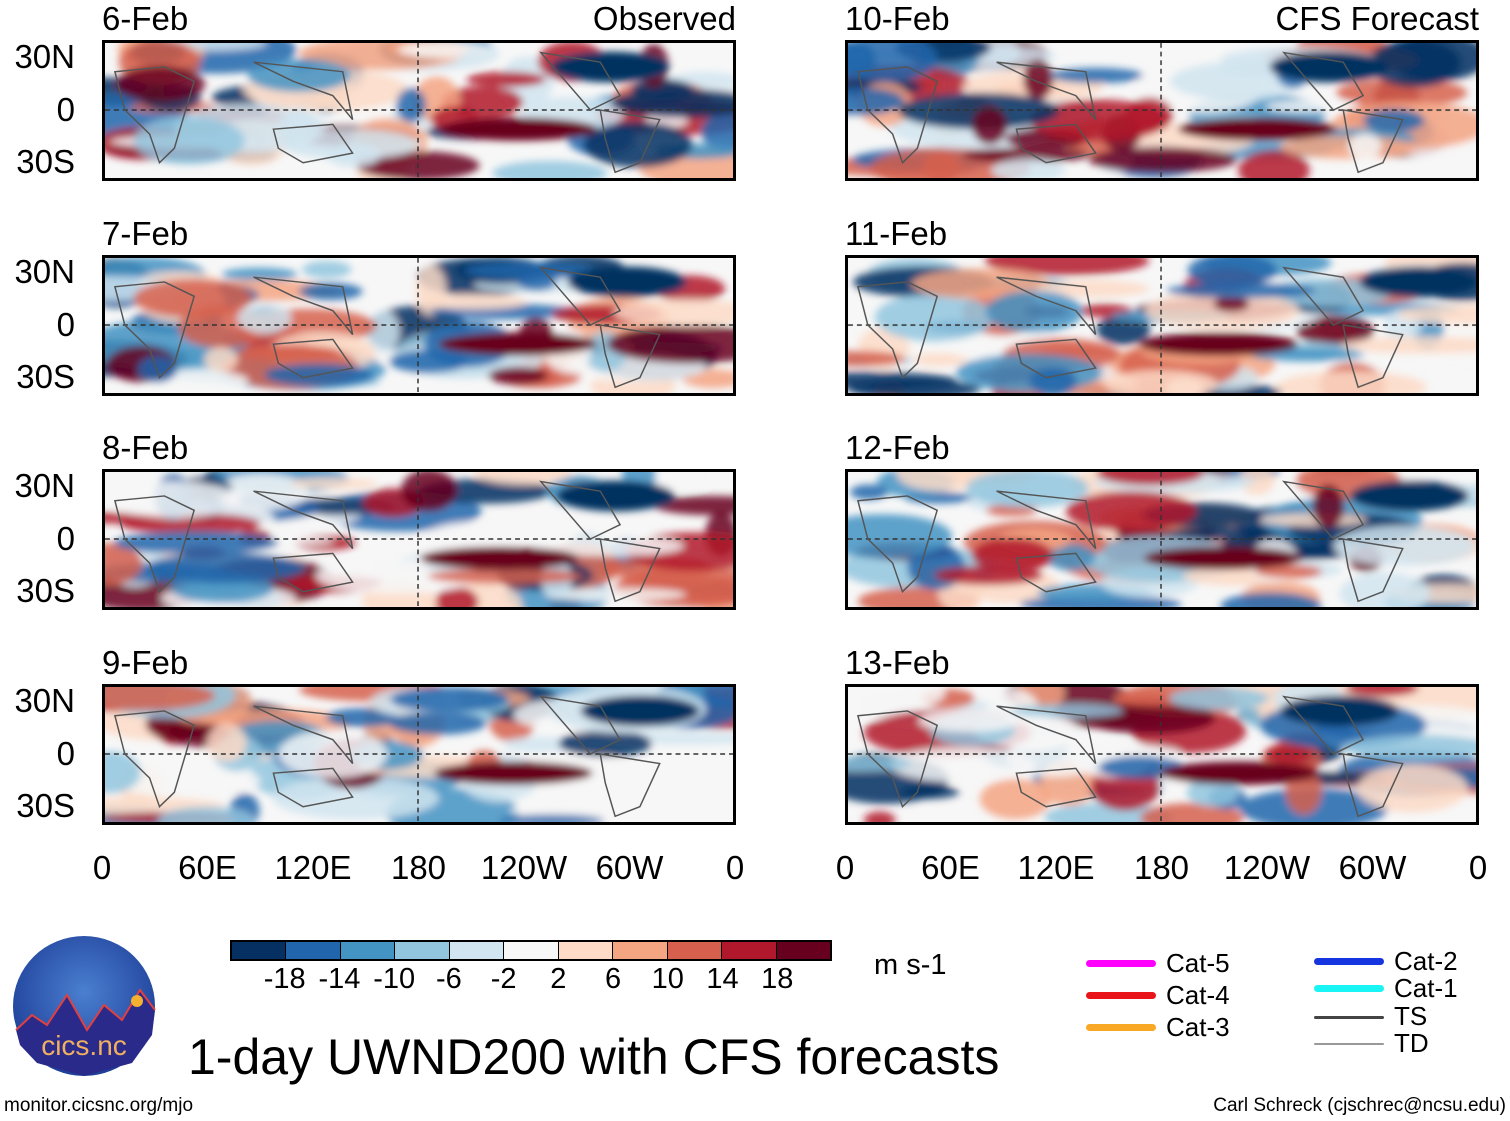  I want to click on observed-label: Observed, so click(664, 18).